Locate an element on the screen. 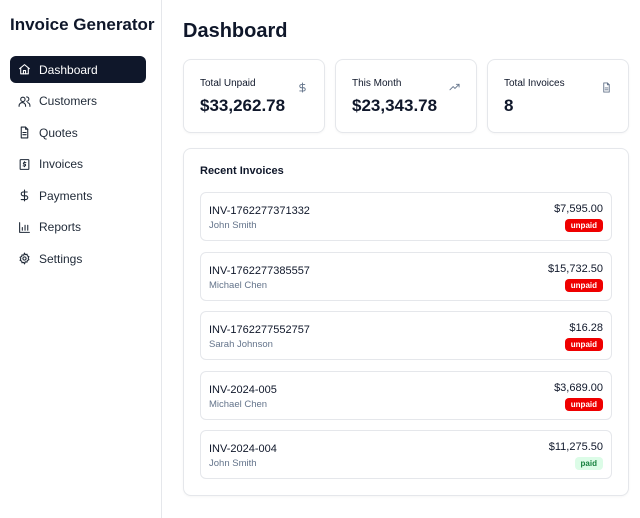 The image size is (640, 518). page-title: Dashboard is located at coordinates (235, 31).